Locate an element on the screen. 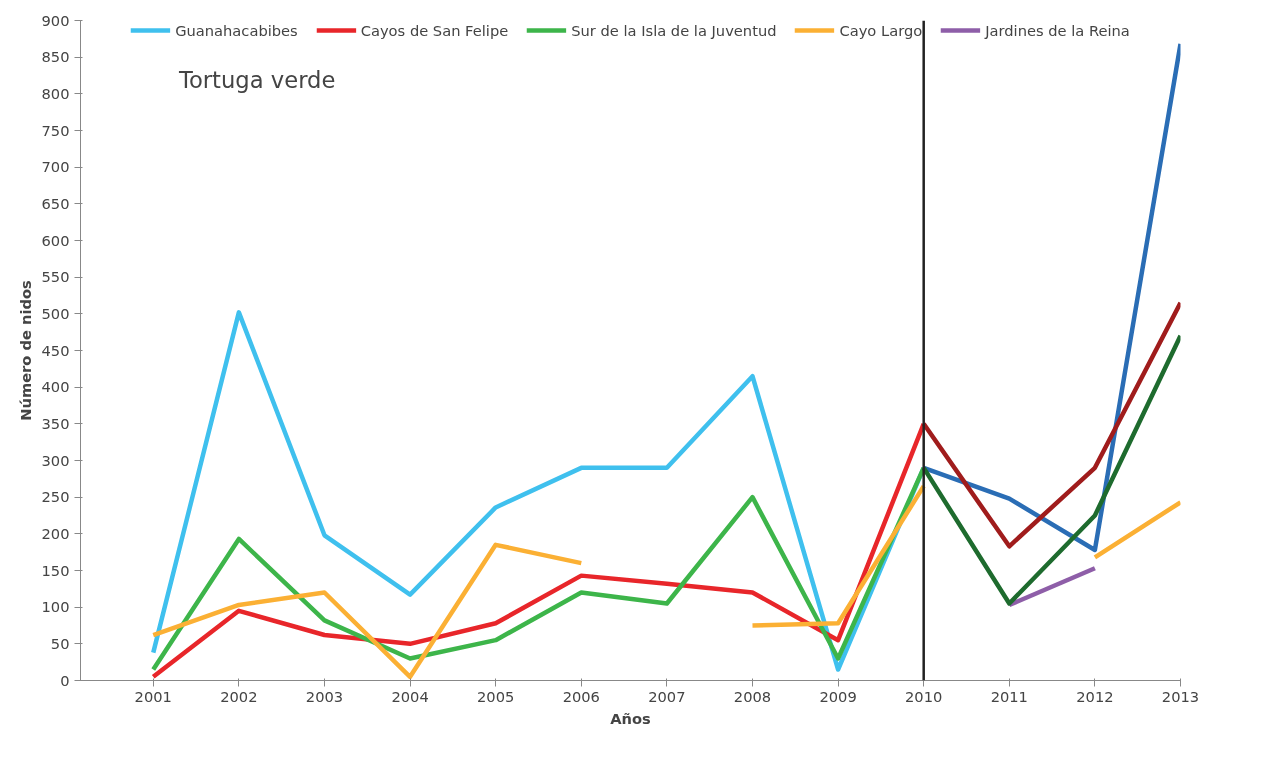 This screenshot has height=772, width=1287. y-tick-label: 100 is located at coordinates (55, 607).